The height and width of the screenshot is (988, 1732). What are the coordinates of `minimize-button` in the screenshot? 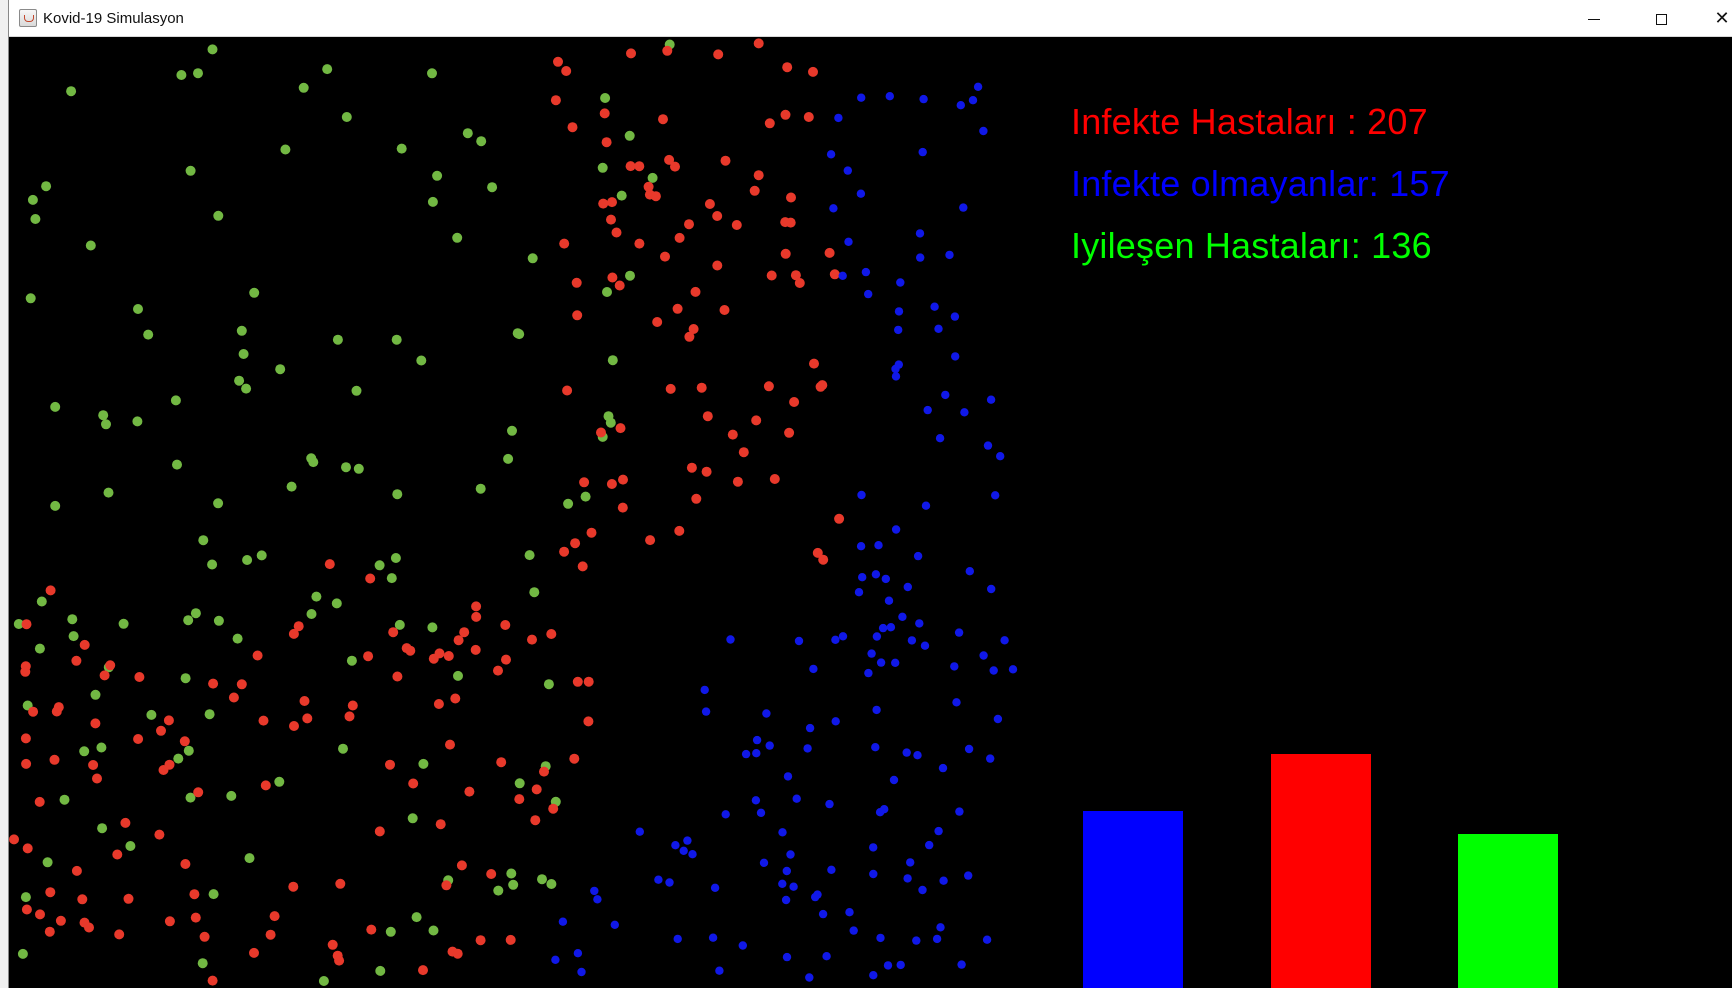 It's located at (1594, 18).